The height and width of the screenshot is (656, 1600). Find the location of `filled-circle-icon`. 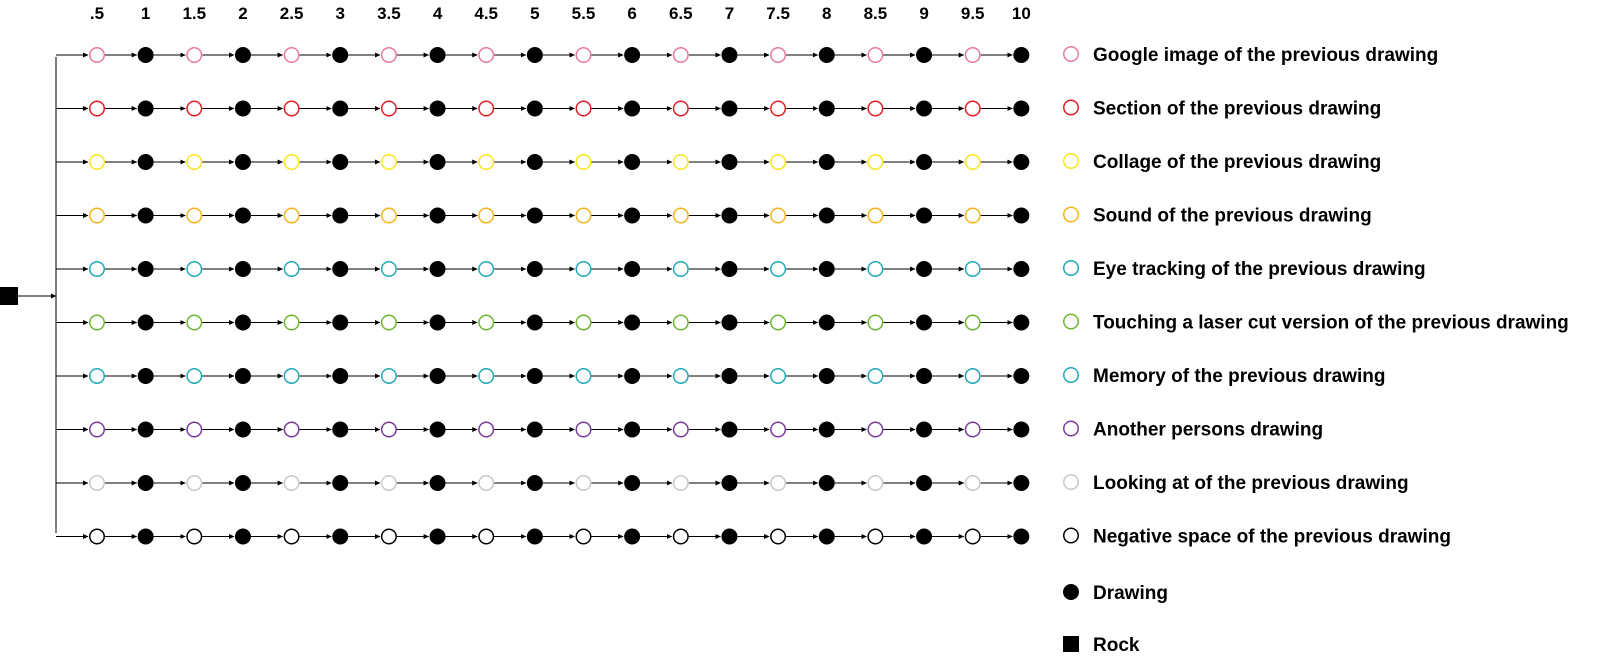

filled-circle-icon is located at coordinates (1071, 592).